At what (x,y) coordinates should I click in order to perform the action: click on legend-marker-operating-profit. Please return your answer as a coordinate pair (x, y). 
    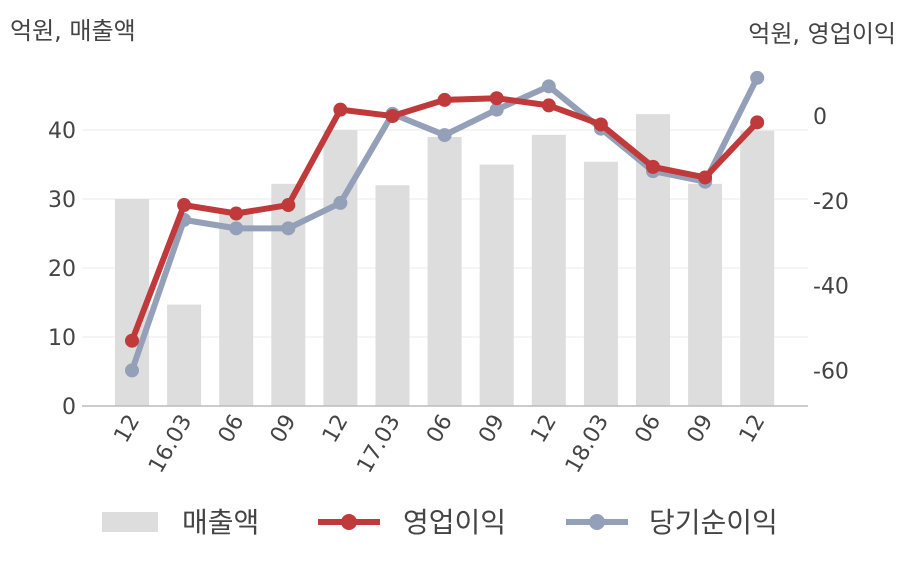
    Looking at the image, I should click on (349, 522).